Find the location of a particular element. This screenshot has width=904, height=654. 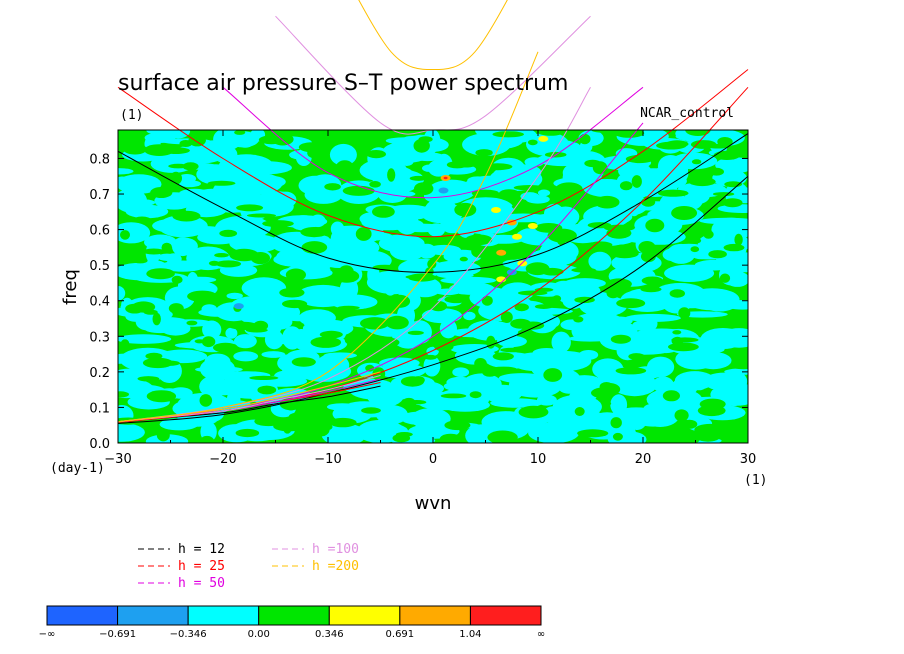

colorbar-label: 0.346 is located at coordinates (329, 634).